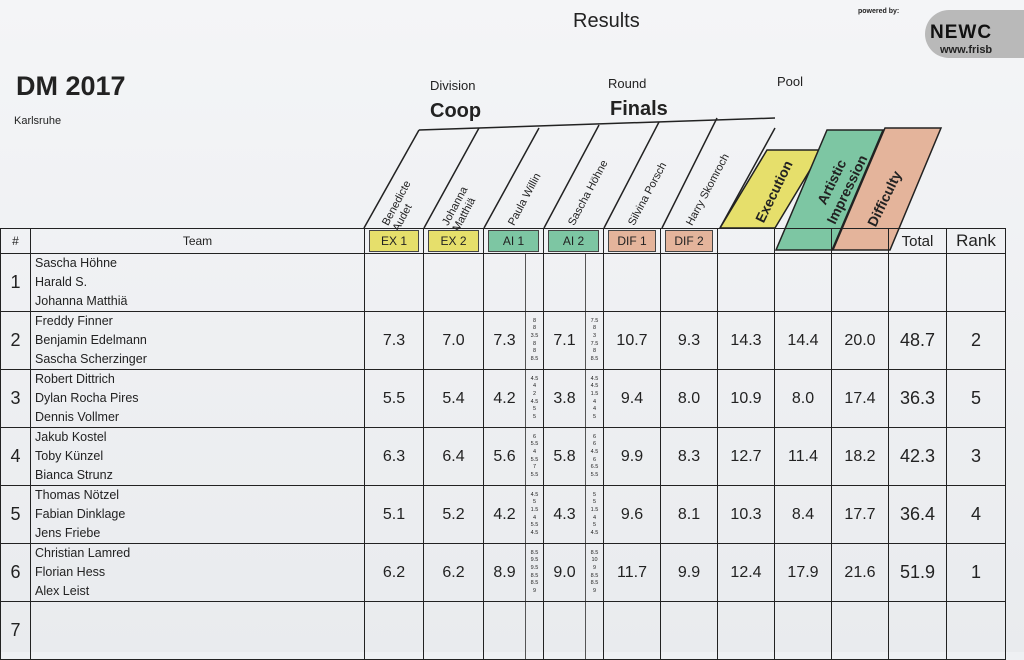 The width and height of the screenshot is (1024, 660). Describe the element at coordinates (75, 379) in the screenshot. I see `team-member: Robert Dittrich` at that location.